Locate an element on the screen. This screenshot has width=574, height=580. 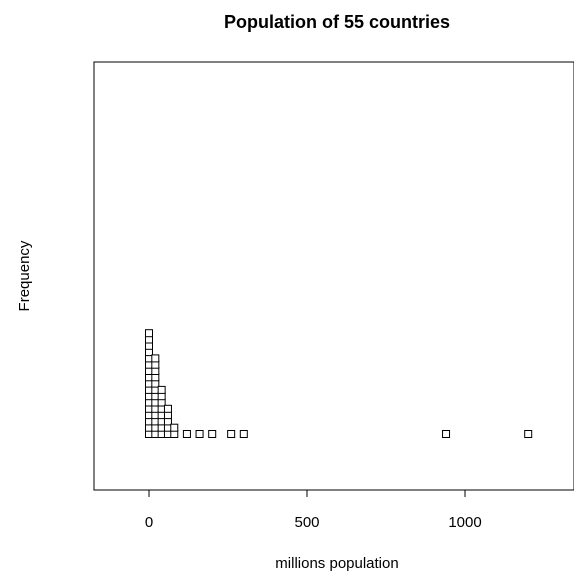
x-axis-ticks: 0 500 1000 is located at coordinates (313, 510).